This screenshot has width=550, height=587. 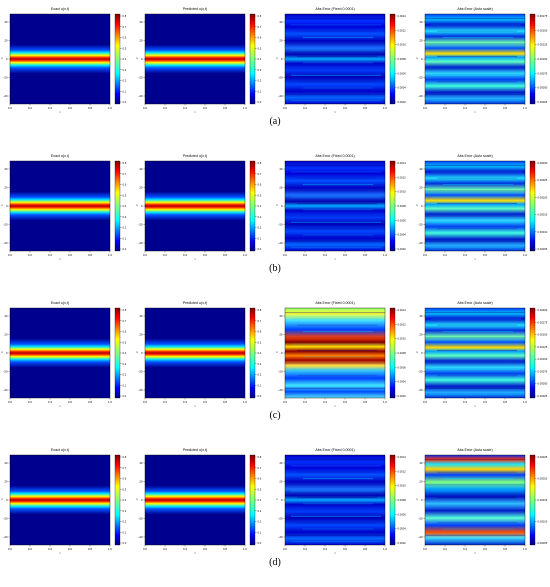 What do you see at coordinates (543, 45) in the screenshot?
I see `colorbar-tick-label: 0.00125` at bounding box center [543, 45].